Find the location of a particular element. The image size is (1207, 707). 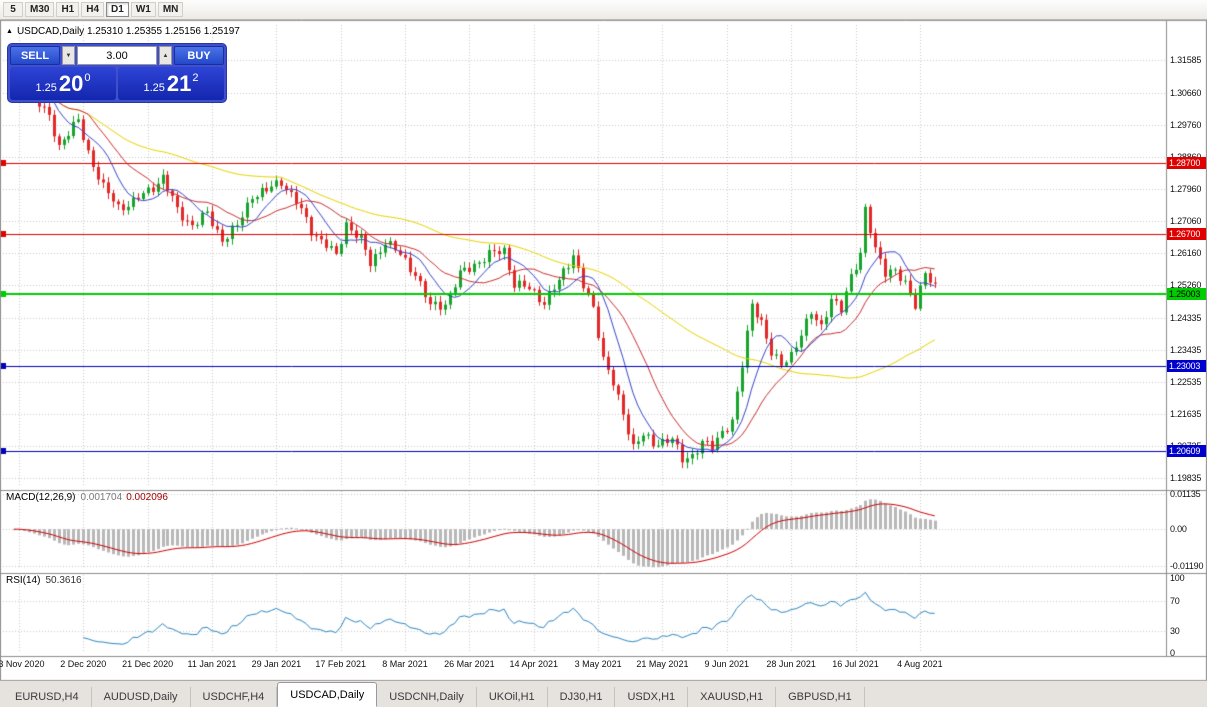

volume-spin-up-button: ▲ is located at coordinates (165, 55).